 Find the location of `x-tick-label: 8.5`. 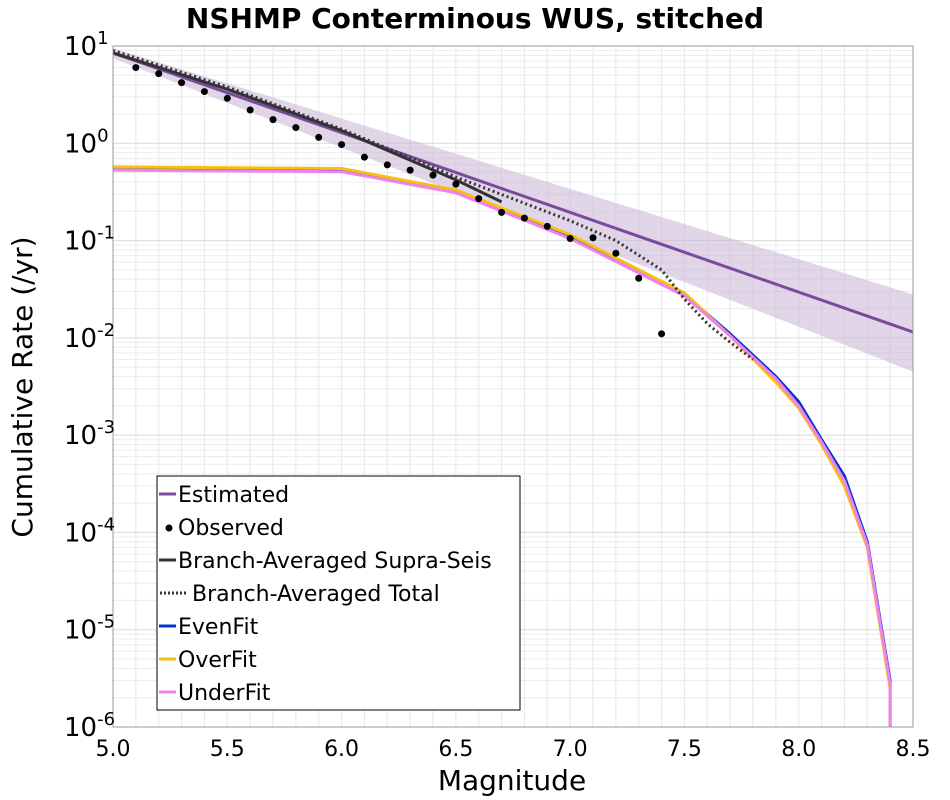

x-tick-label: 8.5 is located at coordinates (913, 749).